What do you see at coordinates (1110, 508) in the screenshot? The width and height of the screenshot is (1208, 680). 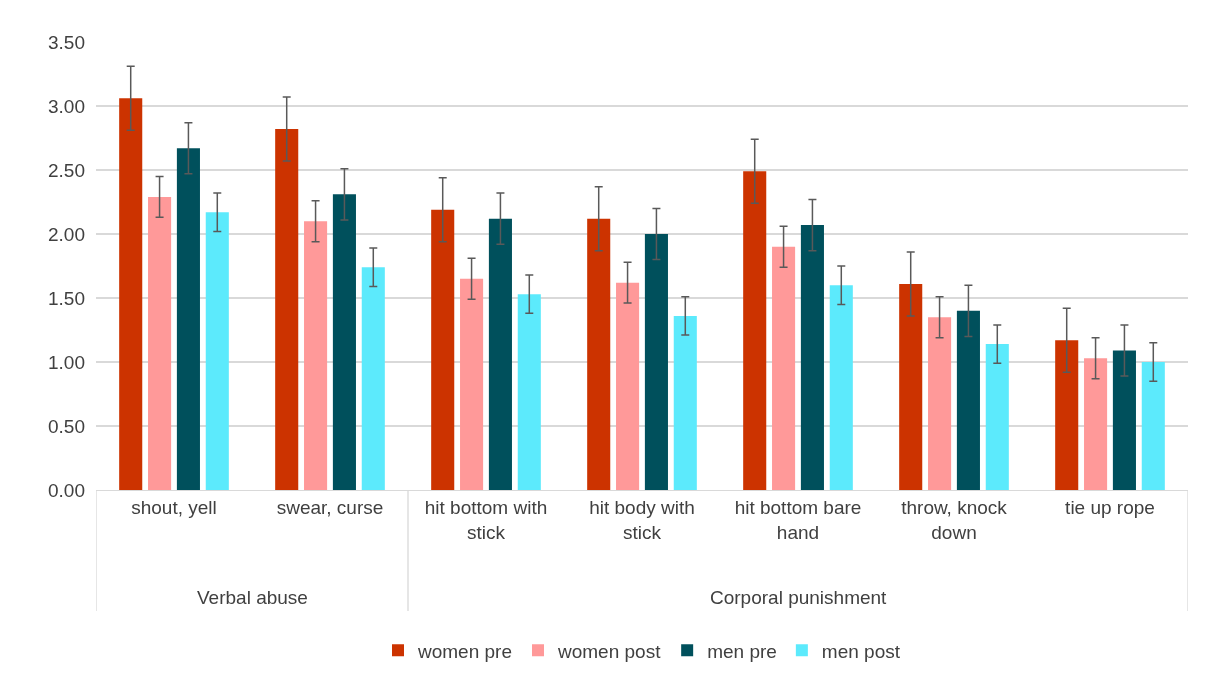 I see `x-tick-label: tie up rope` at bounding box center [1110, 508].